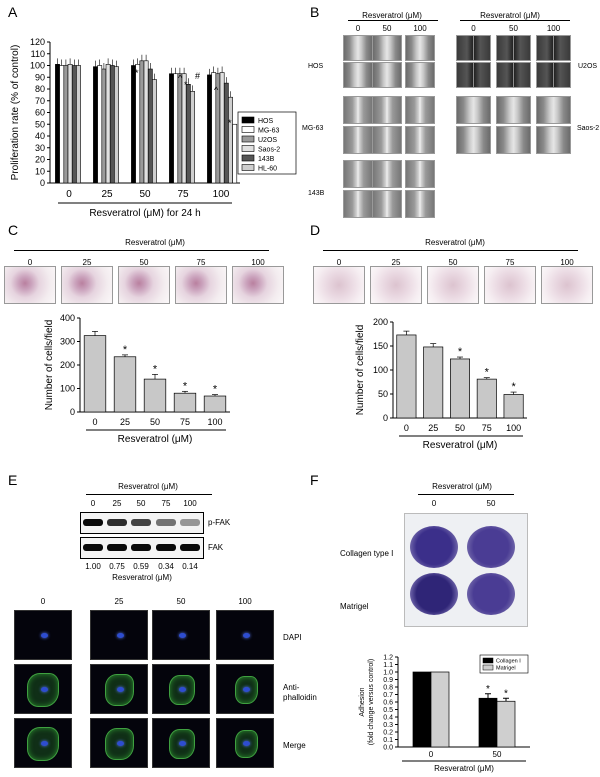  Describe the element at coordinates (434, 547) in the screenshot. I see `well` at that location.